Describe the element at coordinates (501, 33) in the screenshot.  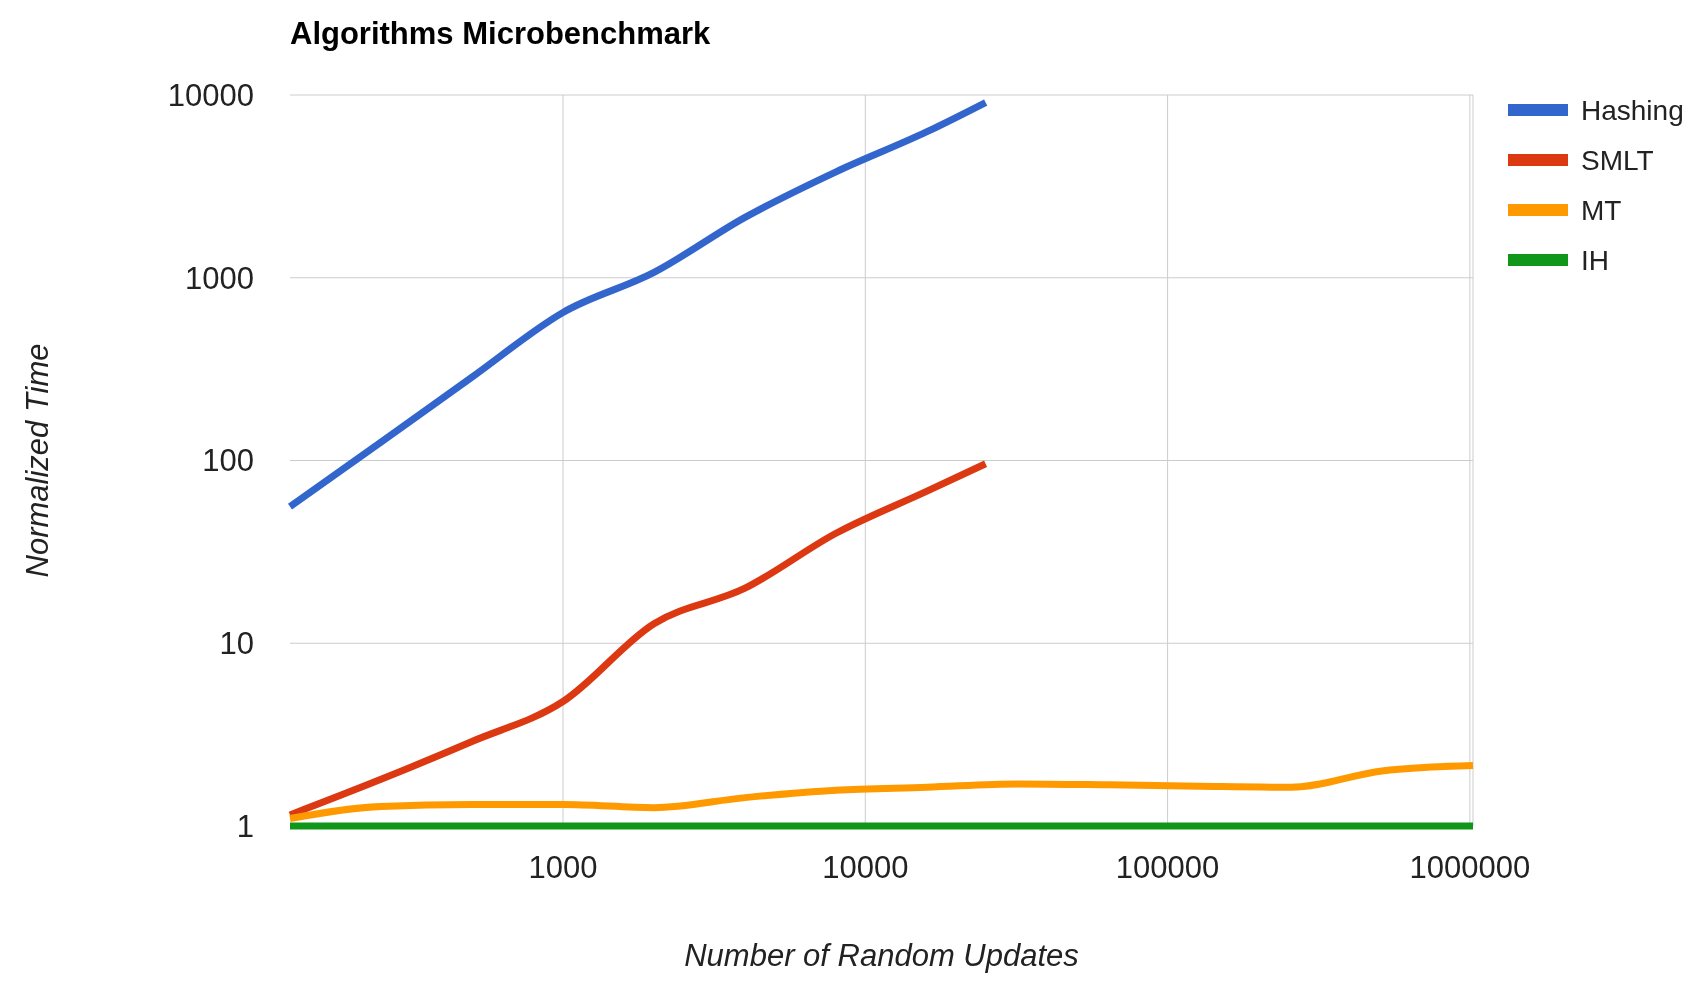
I see `chart-title: Algorithms Microbenchmark` at that location.